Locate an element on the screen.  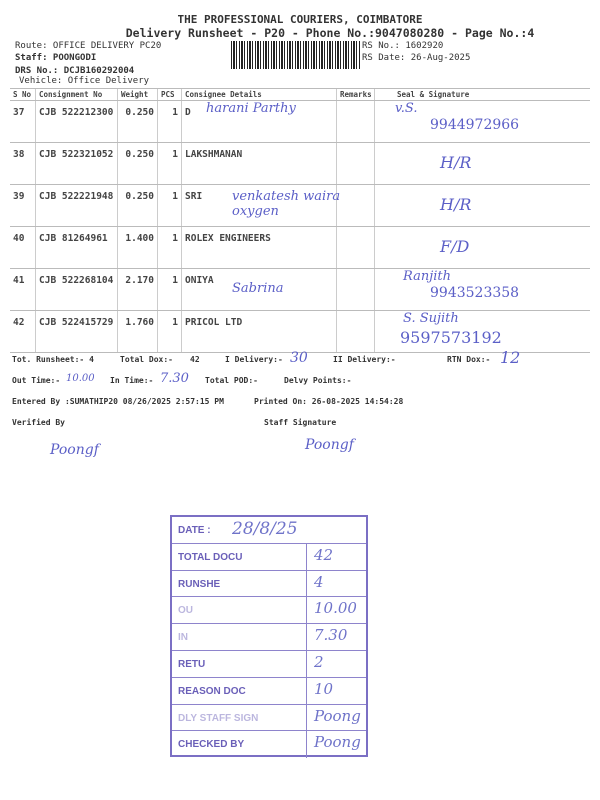
in-time-value: 7.30 is located at coordinates (174, 378).